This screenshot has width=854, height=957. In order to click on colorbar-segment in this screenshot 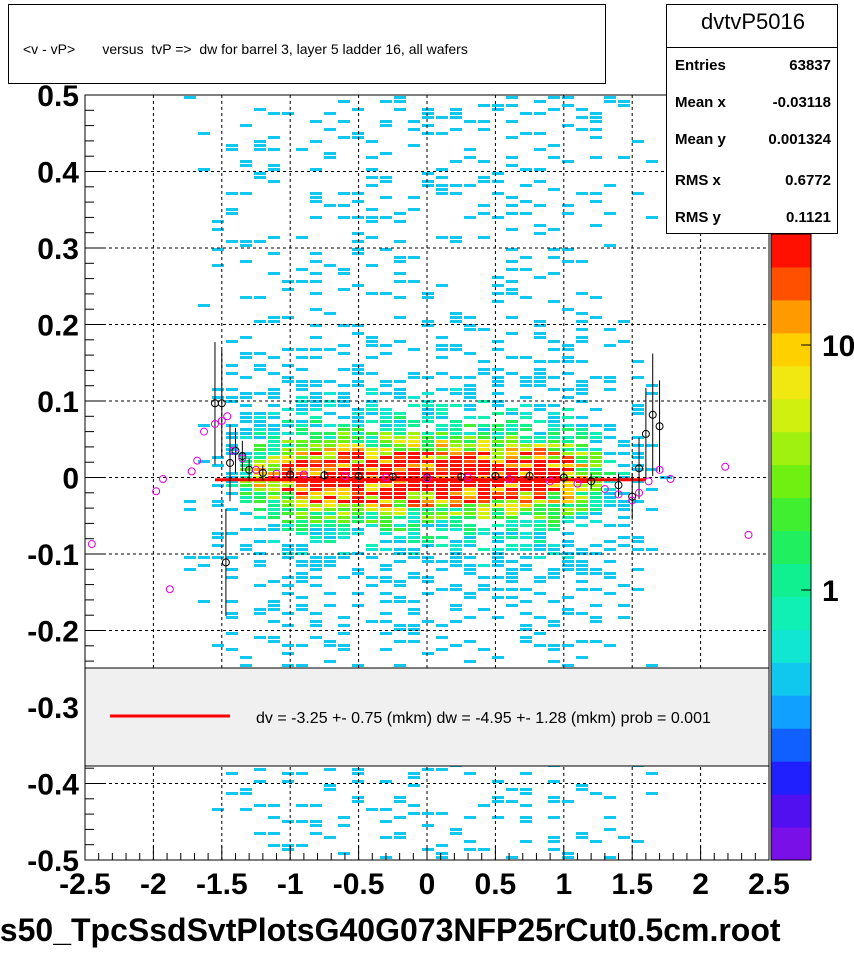, I will do `click(791, 547)`.